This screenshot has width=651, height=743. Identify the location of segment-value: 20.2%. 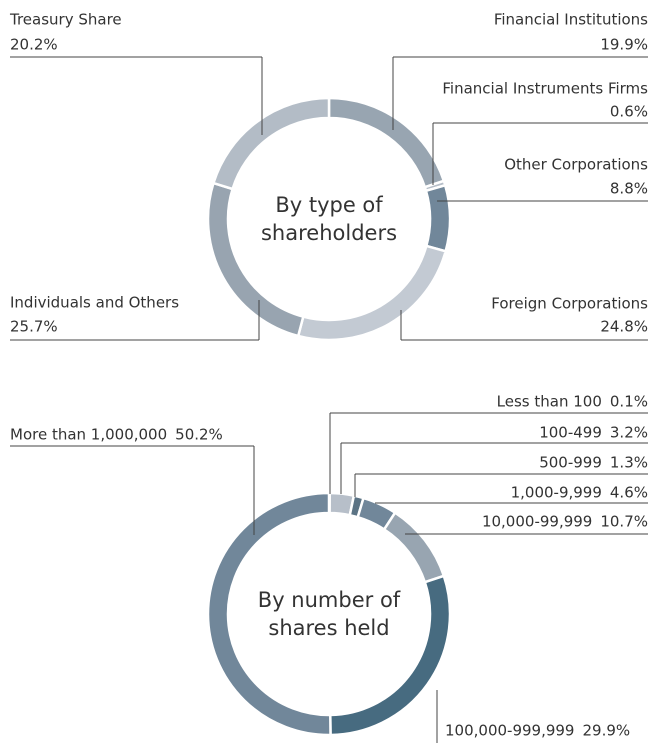
(34, 45).